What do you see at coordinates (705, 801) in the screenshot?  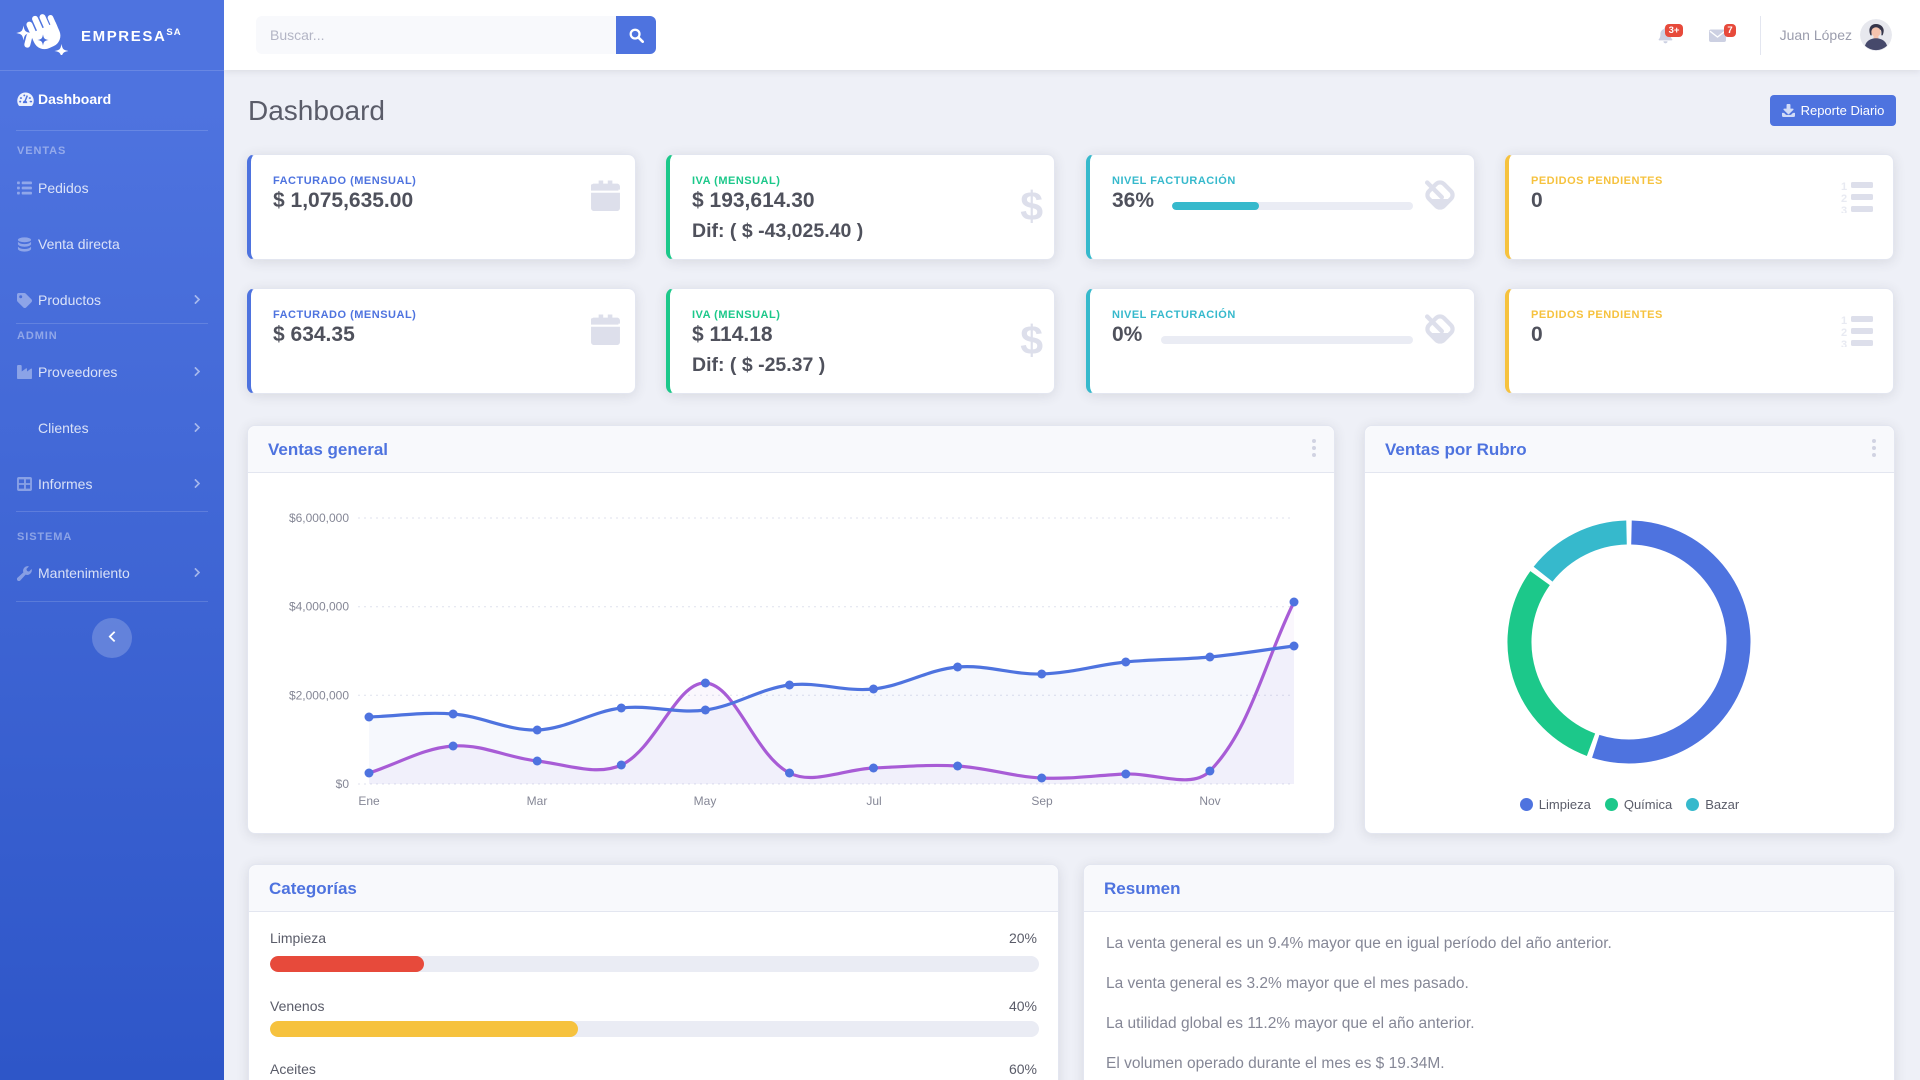 I see `svg-text: May` at bounding box center [705, 801].